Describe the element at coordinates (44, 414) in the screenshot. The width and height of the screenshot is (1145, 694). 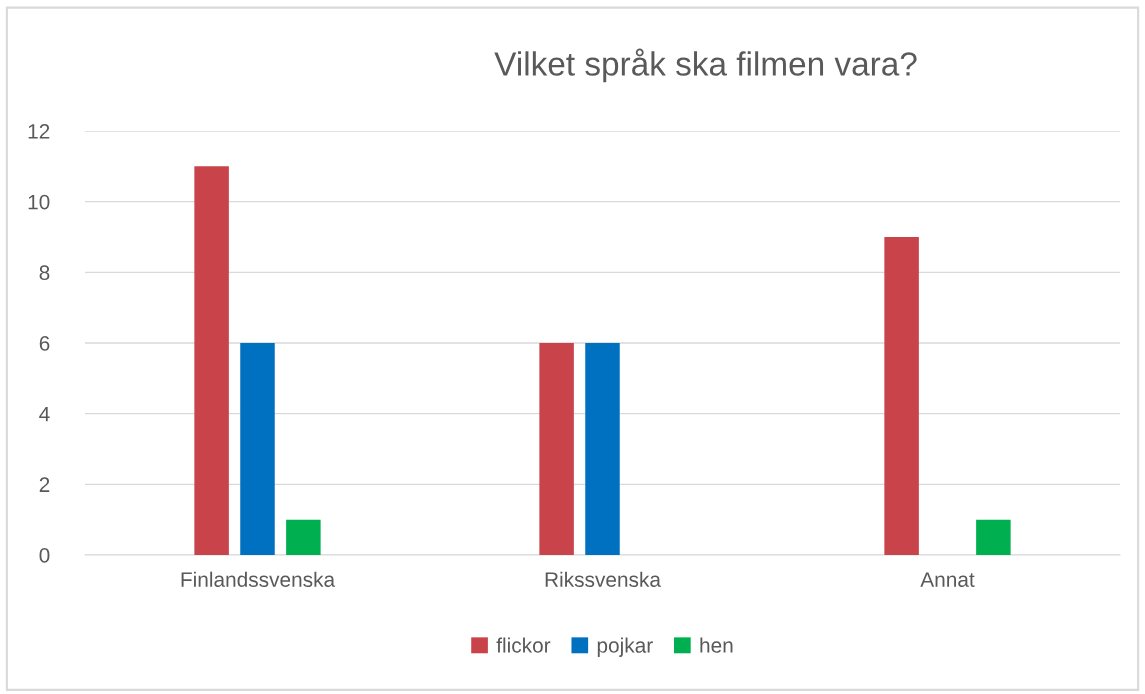
I see `y-tick-label: 4` at that location.